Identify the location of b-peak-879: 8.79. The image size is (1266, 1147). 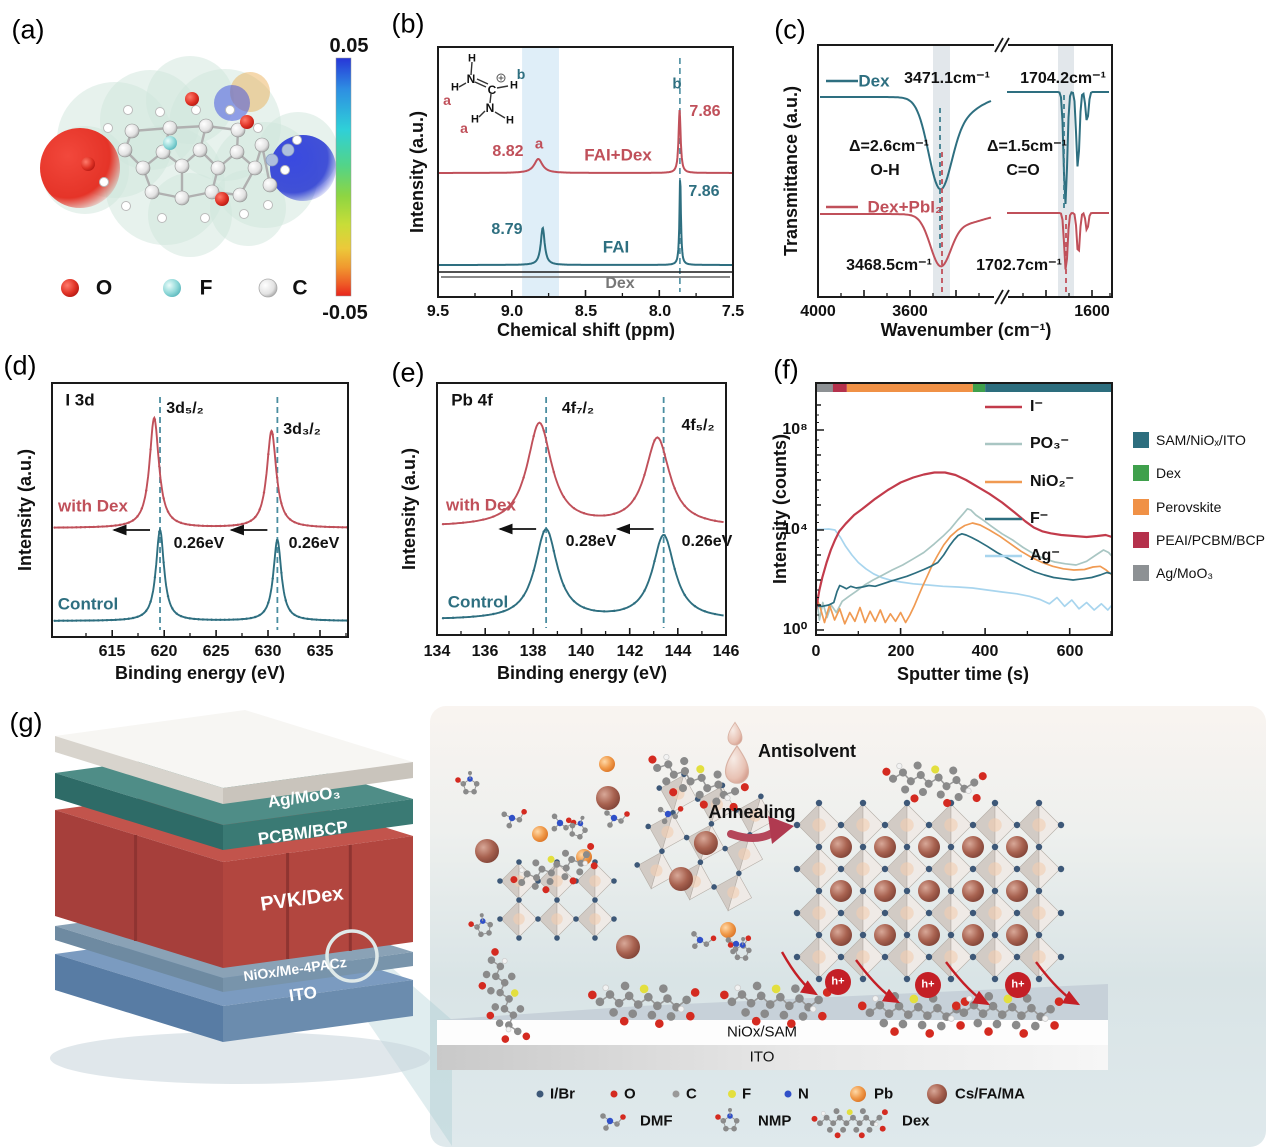
(507, 229).